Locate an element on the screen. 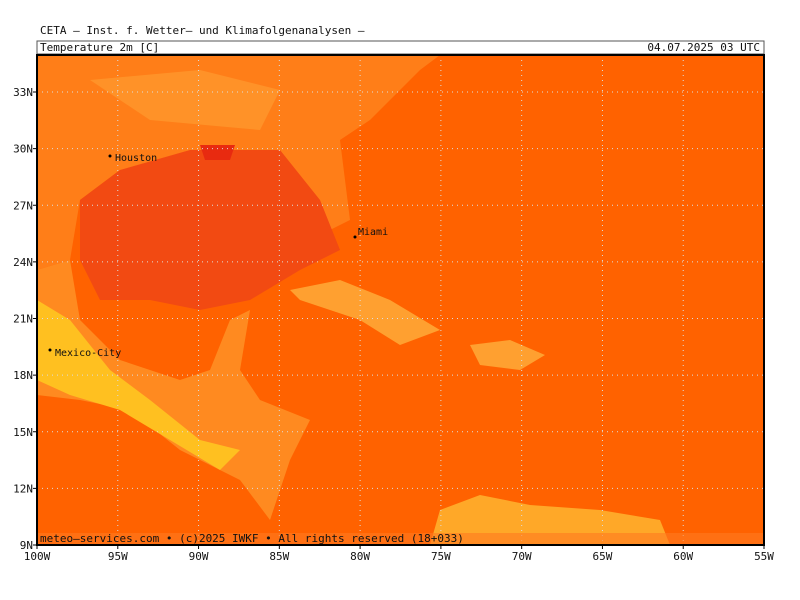 This screenshot has height=600, width=800. land-south is located at coordinates (550, 520).